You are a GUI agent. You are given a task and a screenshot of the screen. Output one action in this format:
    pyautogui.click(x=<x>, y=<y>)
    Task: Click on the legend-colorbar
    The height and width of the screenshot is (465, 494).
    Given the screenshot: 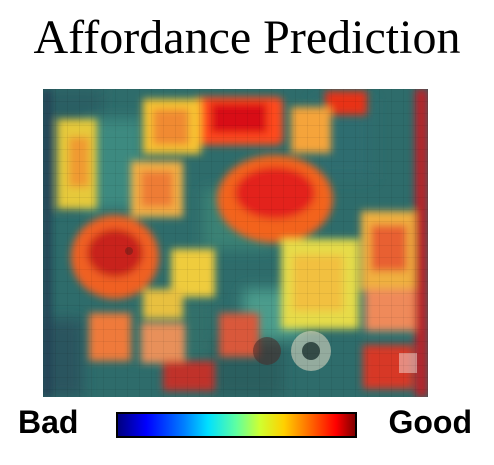 What is the action you would take?
    pyautogui.click(x=236, y=425)
    